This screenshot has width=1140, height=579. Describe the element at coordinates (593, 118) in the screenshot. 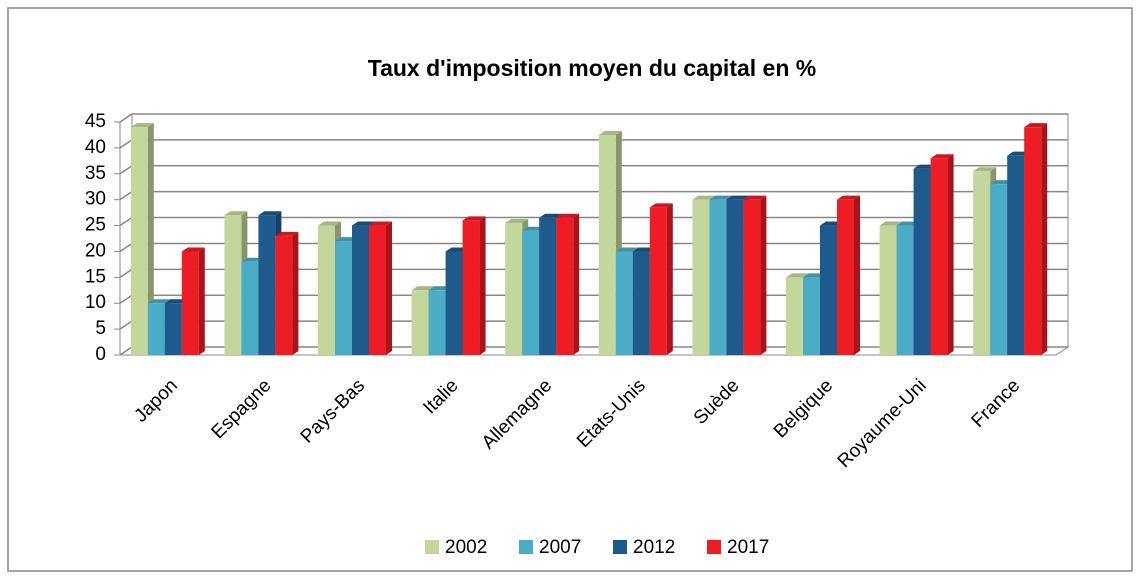

I see `grid-line` at that location.